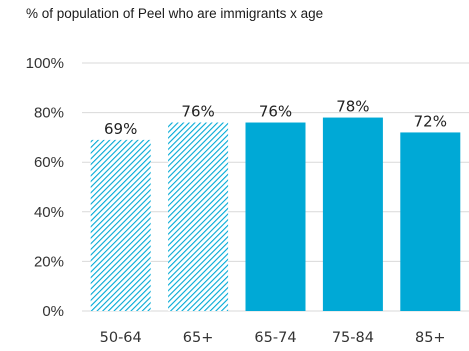 This screenshot has height=351, width=469. Describe the element at coordinates (198, 338) in the screenshot. I see `x-tick-label: 65+` at that location.